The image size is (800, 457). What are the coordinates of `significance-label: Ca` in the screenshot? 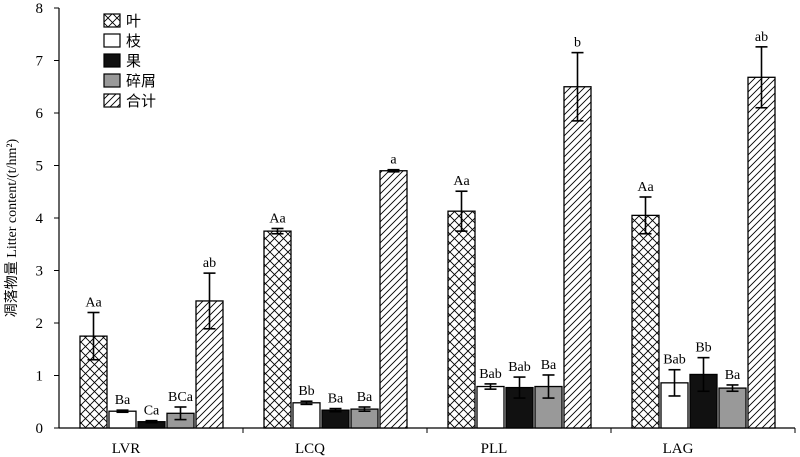 It's located at (152, 411).